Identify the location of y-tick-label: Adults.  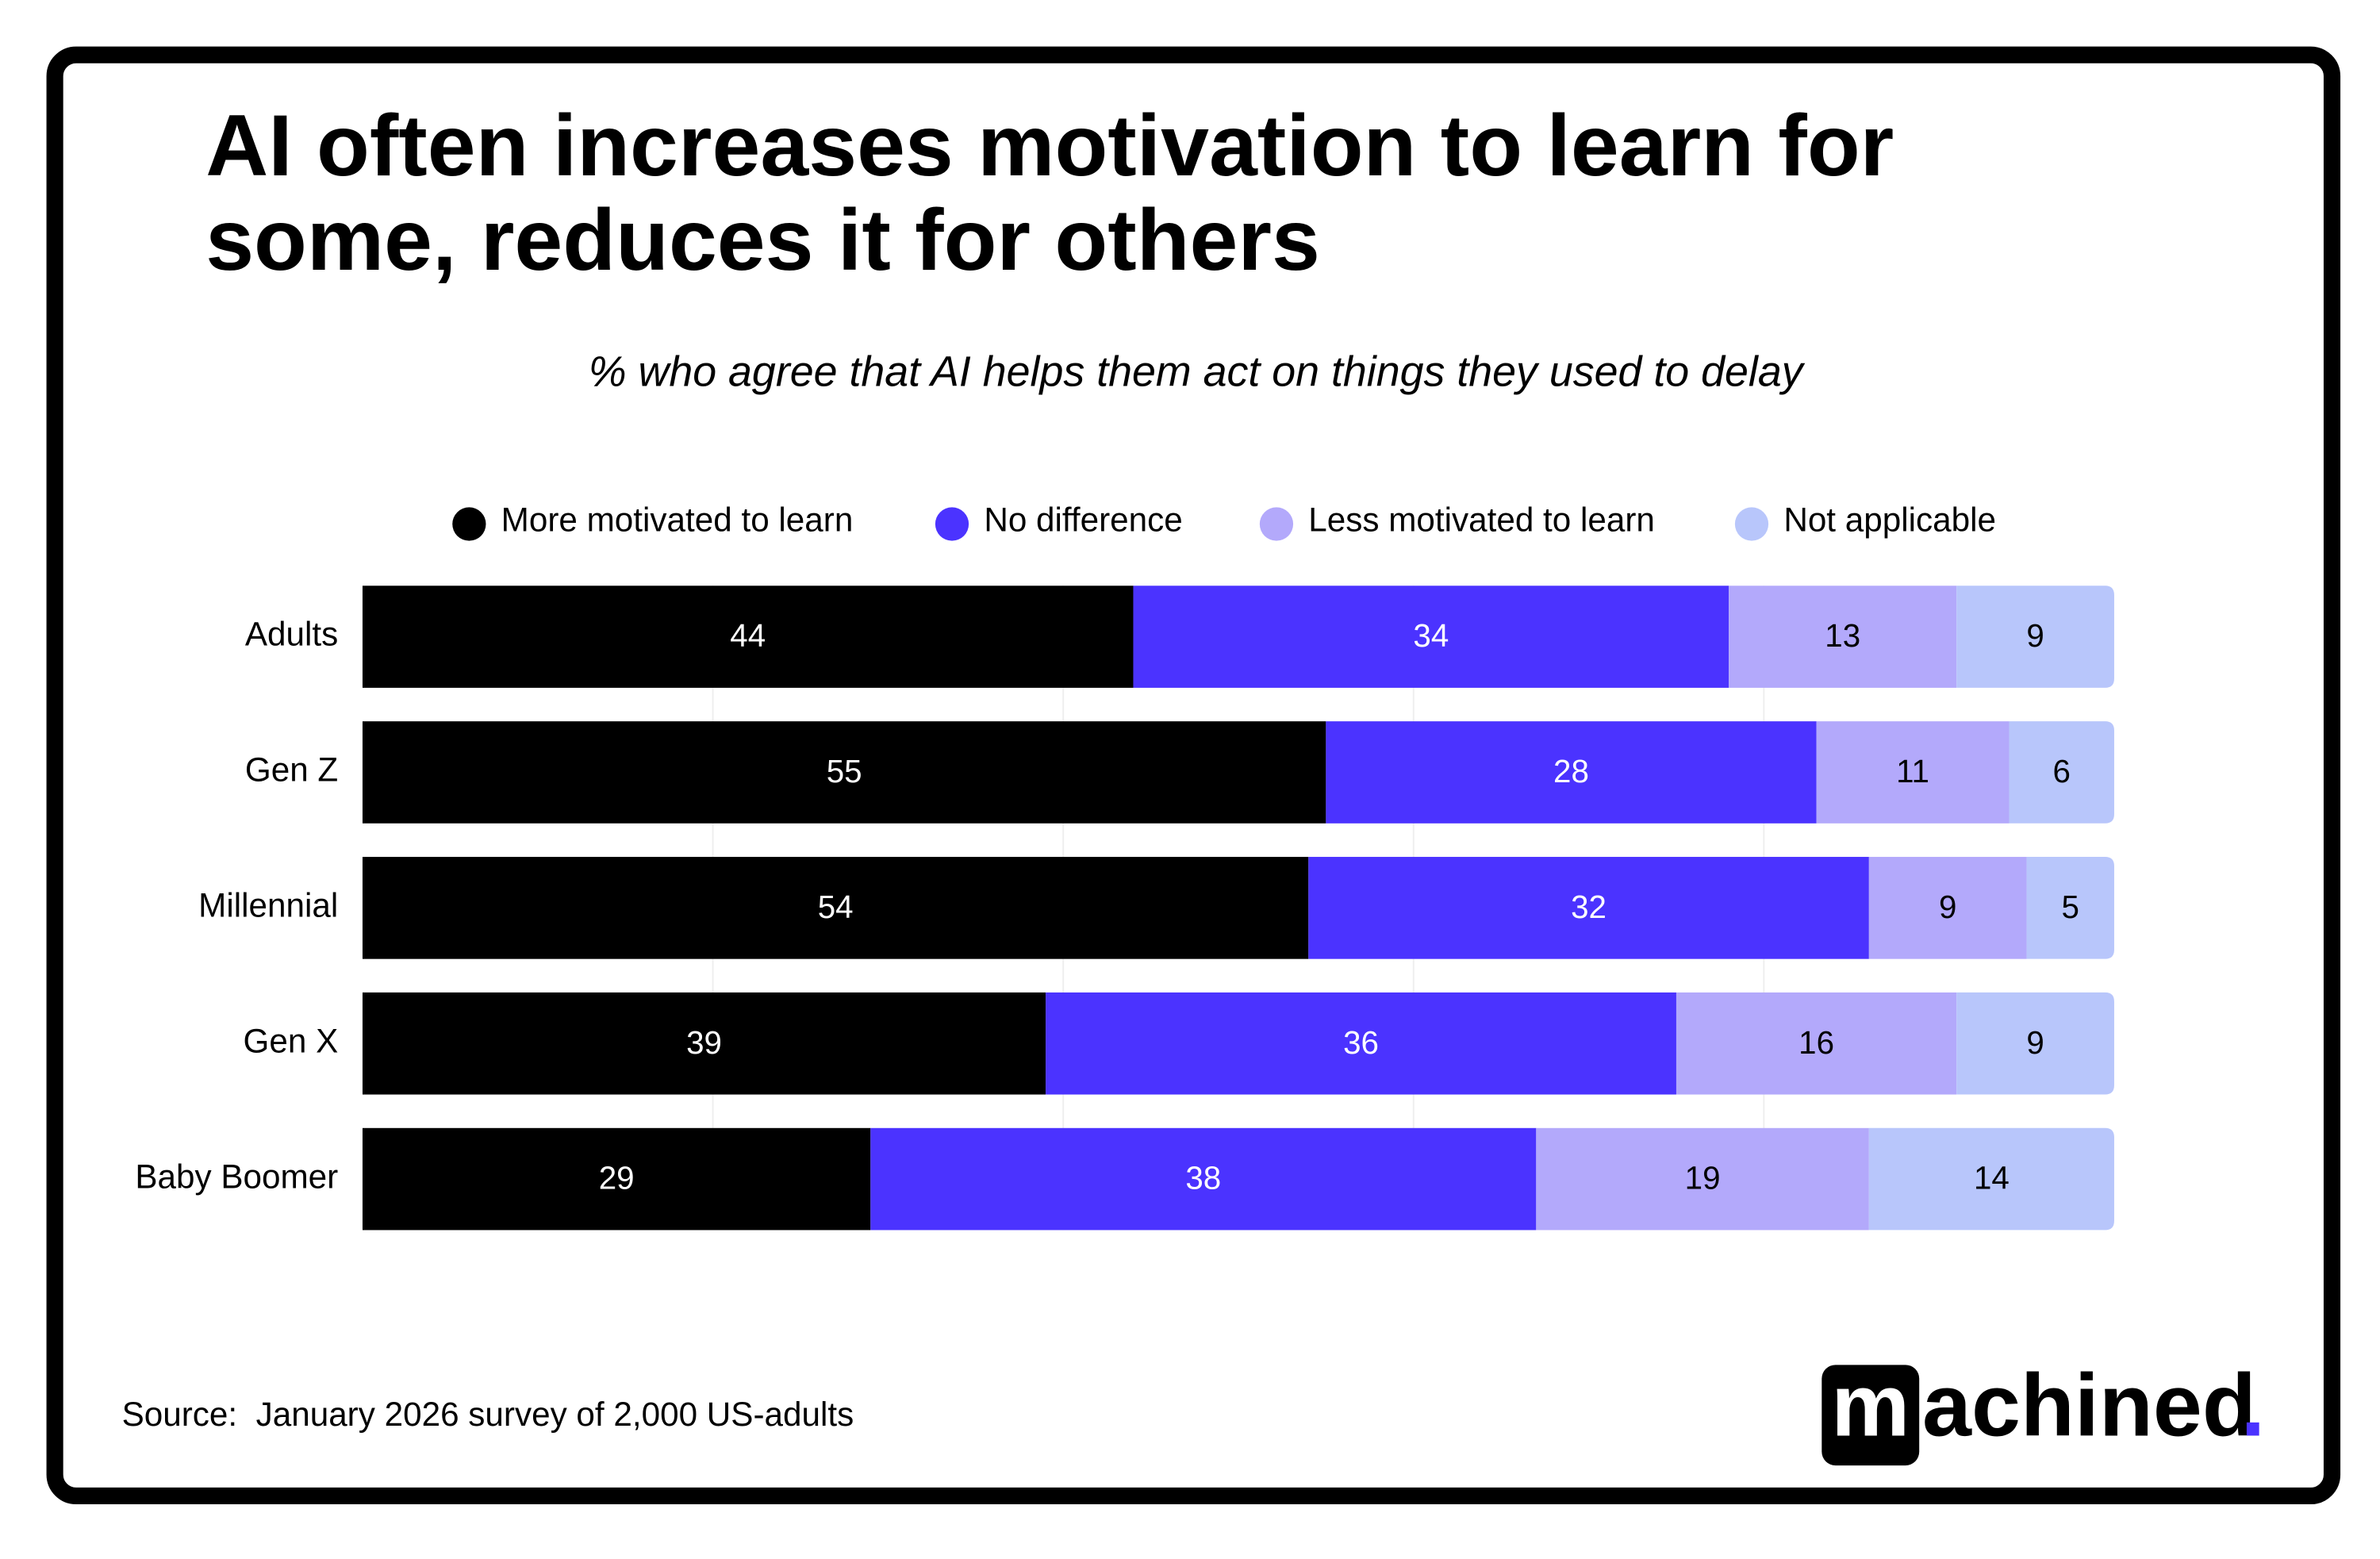
(291, 634).